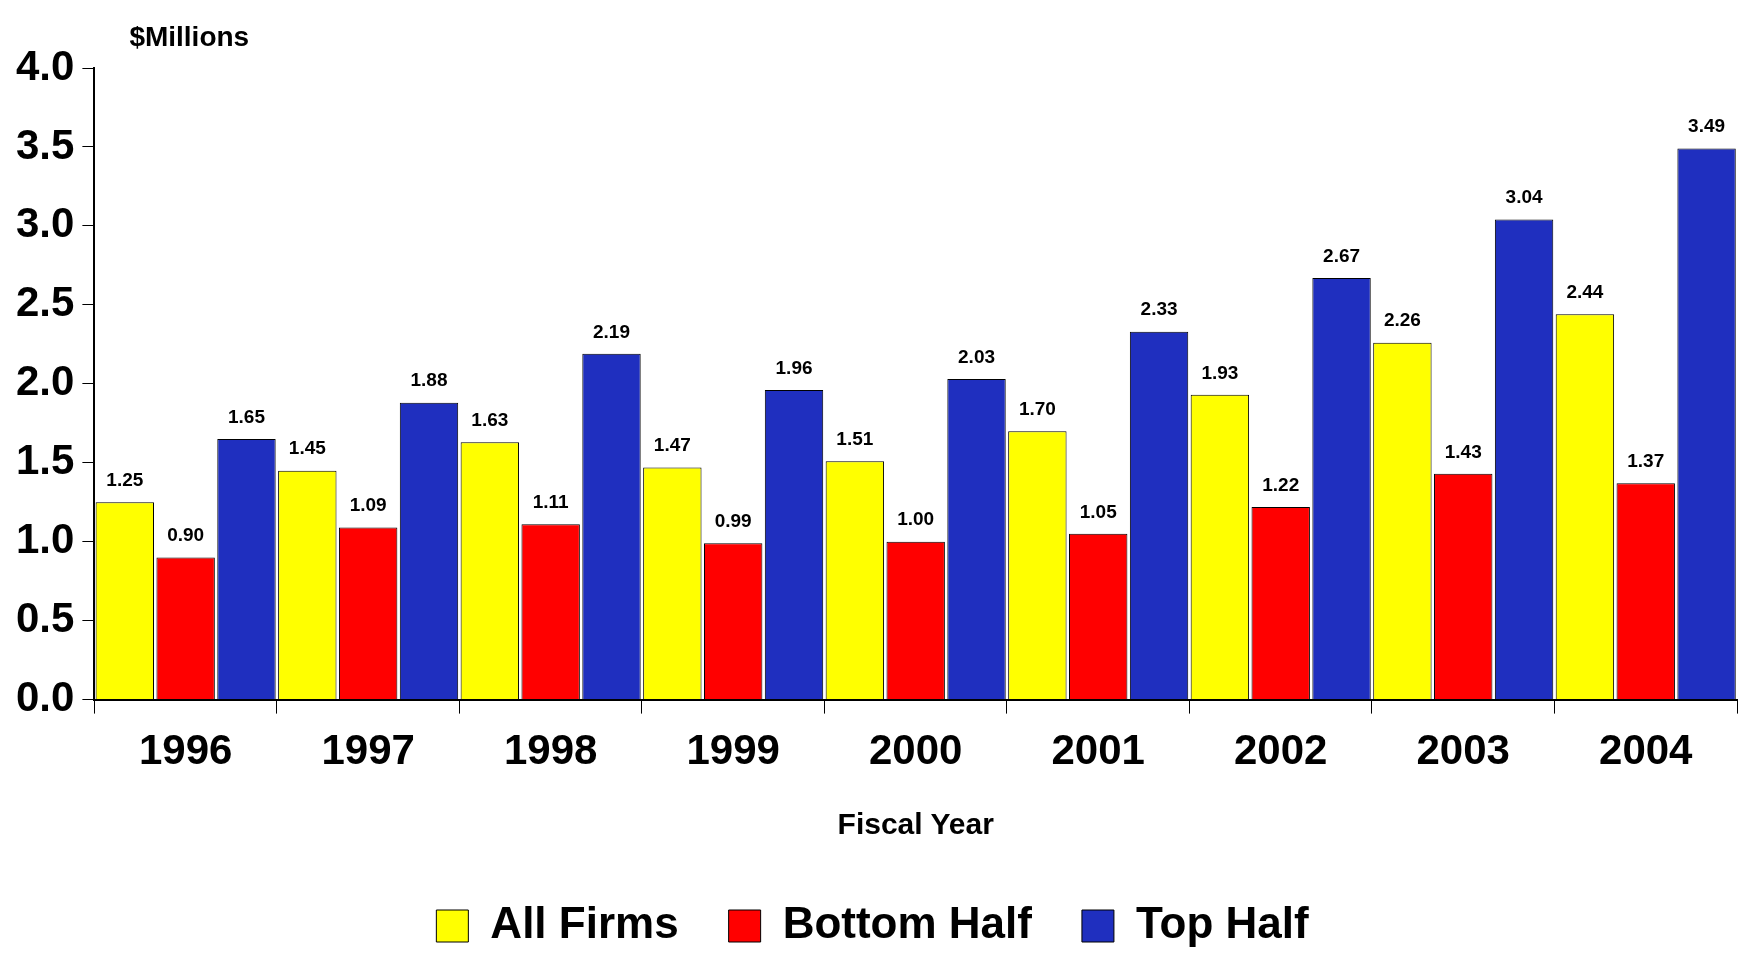 The width and height of the screenshot is (1755, 969). Describe the element at coordinates (1159, 309) in the screenshot. I see `data-label: 2.33` at that location.